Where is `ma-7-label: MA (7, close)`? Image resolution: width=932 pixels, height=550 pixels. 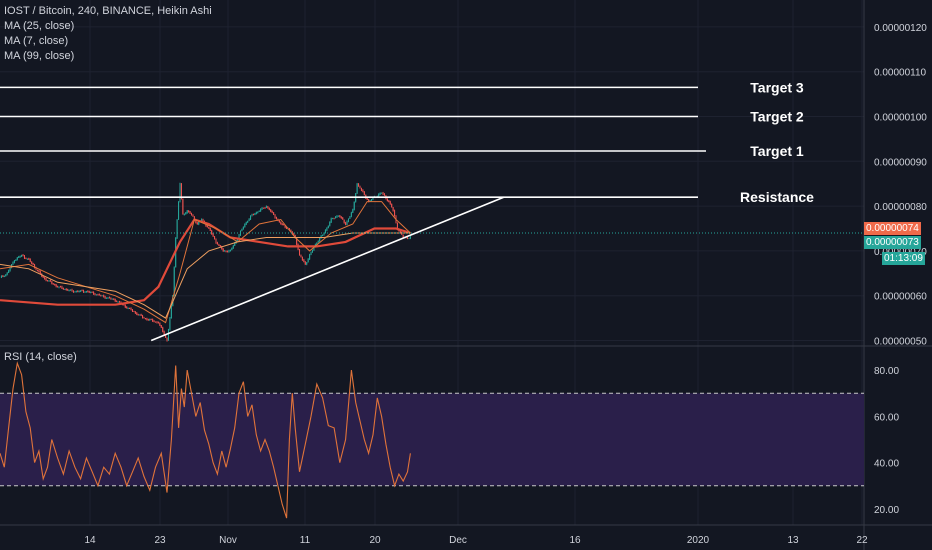 ma-7-label: MA (7, close) is located at coordinates (36, 41).